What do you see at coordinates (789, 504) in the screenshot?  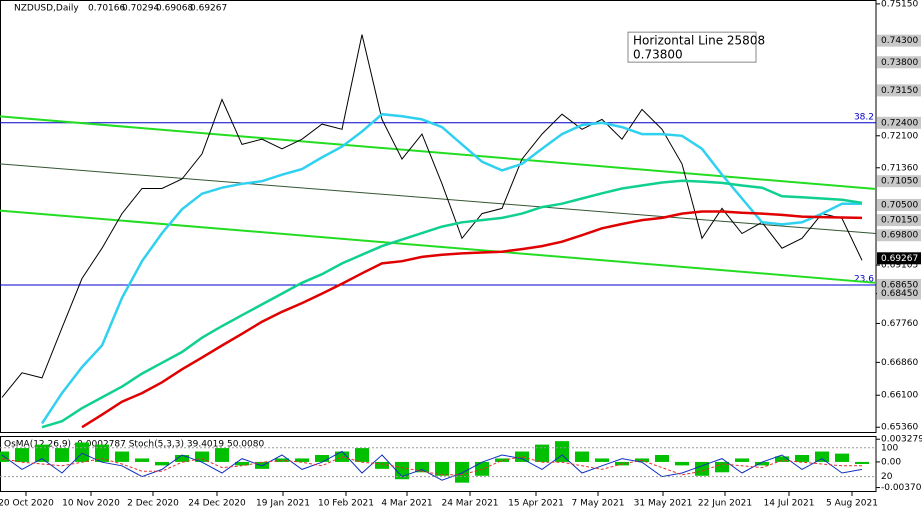 I see `x-tick-label: 14 Jul 2021` at bounding box center [789, 504].